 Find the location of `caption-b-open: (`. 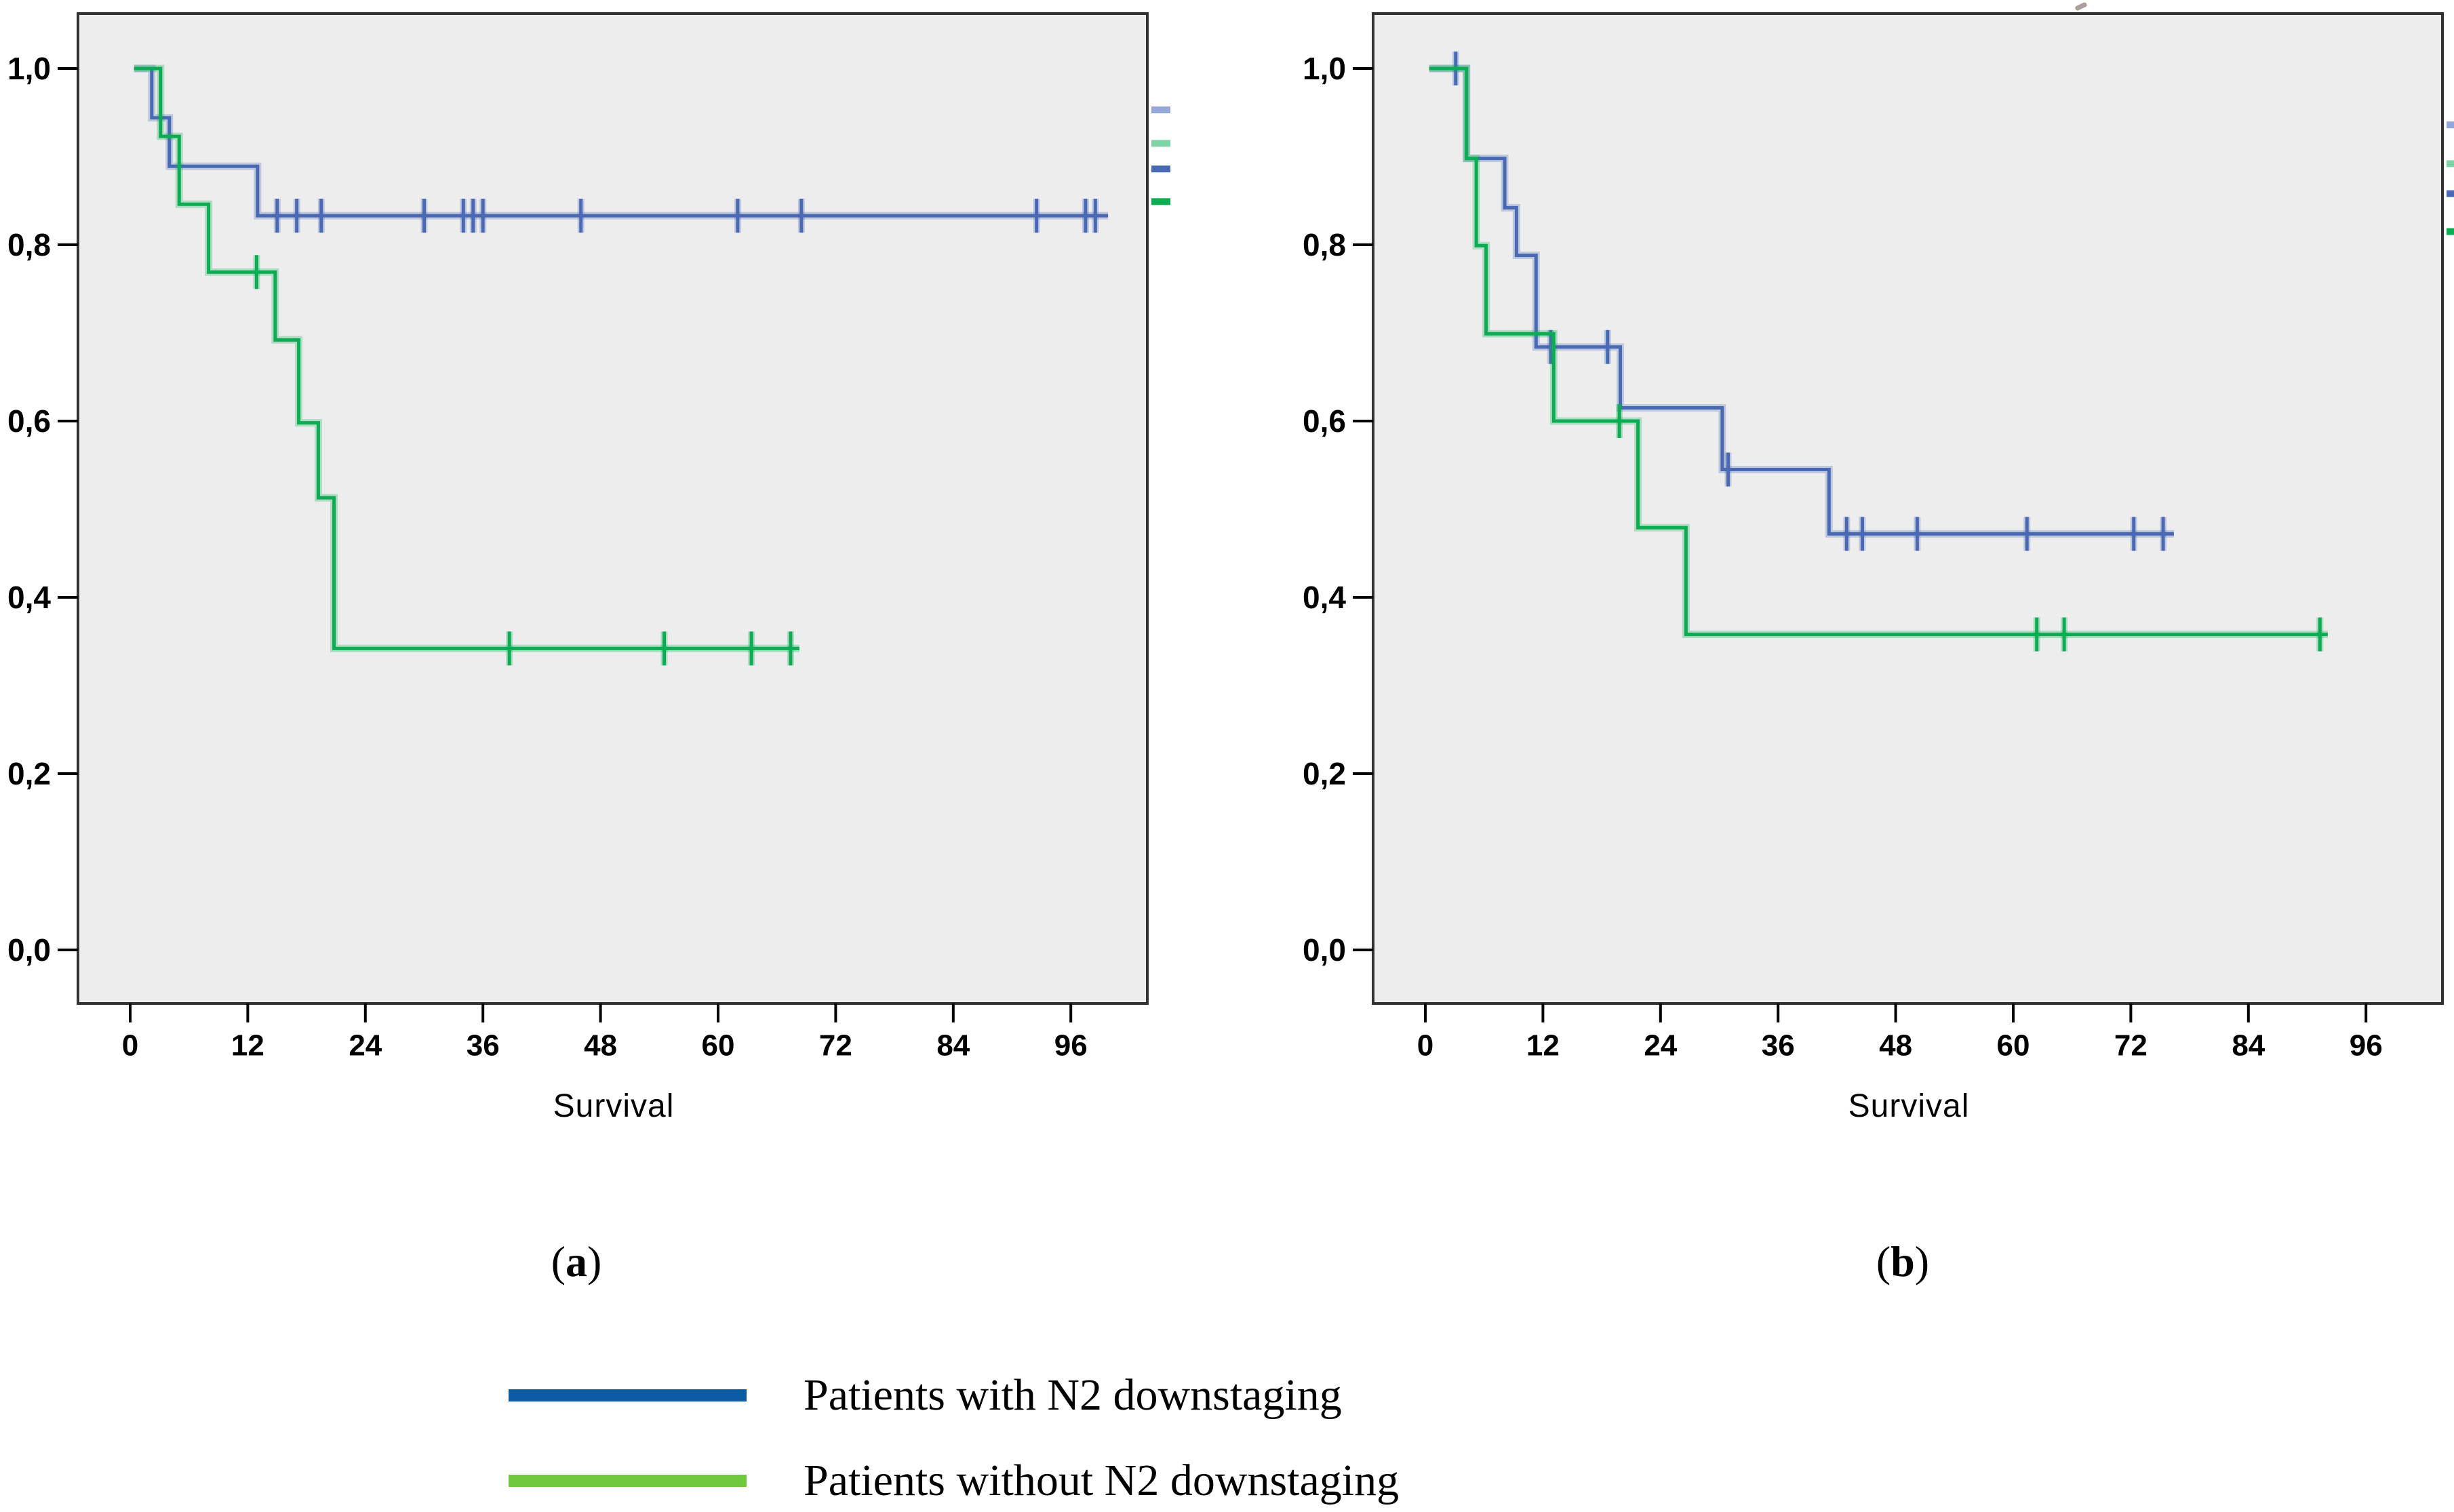

caption-b-open: ( is located at coordinates (1883, 1261).